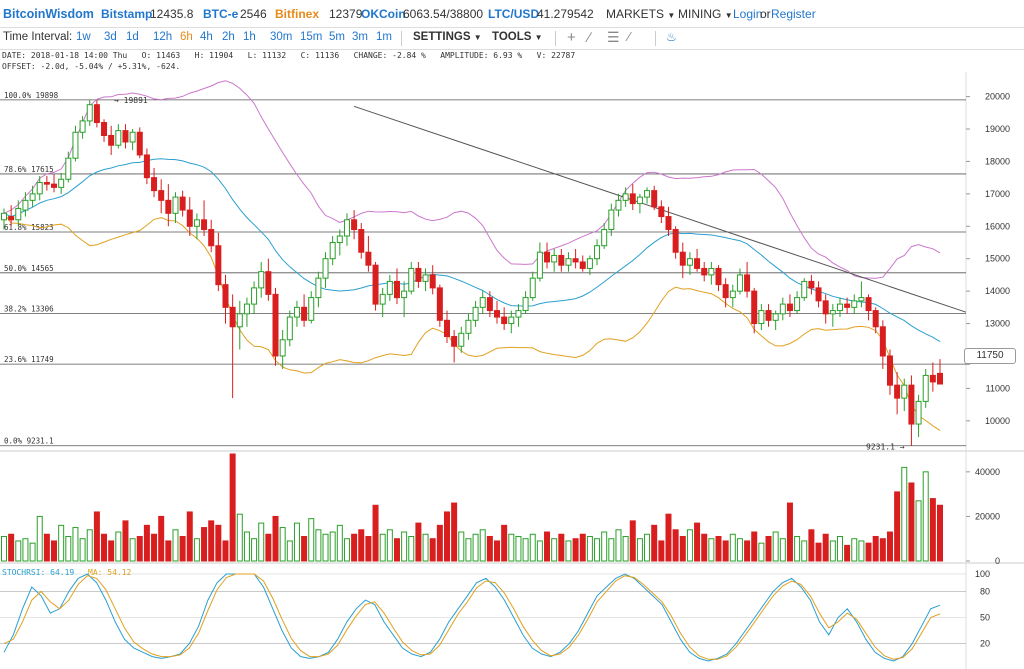 The height and width of the screenshot is (669, 1024). What do you see at coordinates (748, 14) in the screenshot?
I see `login-link: Login` at bounding box center [748, 14].